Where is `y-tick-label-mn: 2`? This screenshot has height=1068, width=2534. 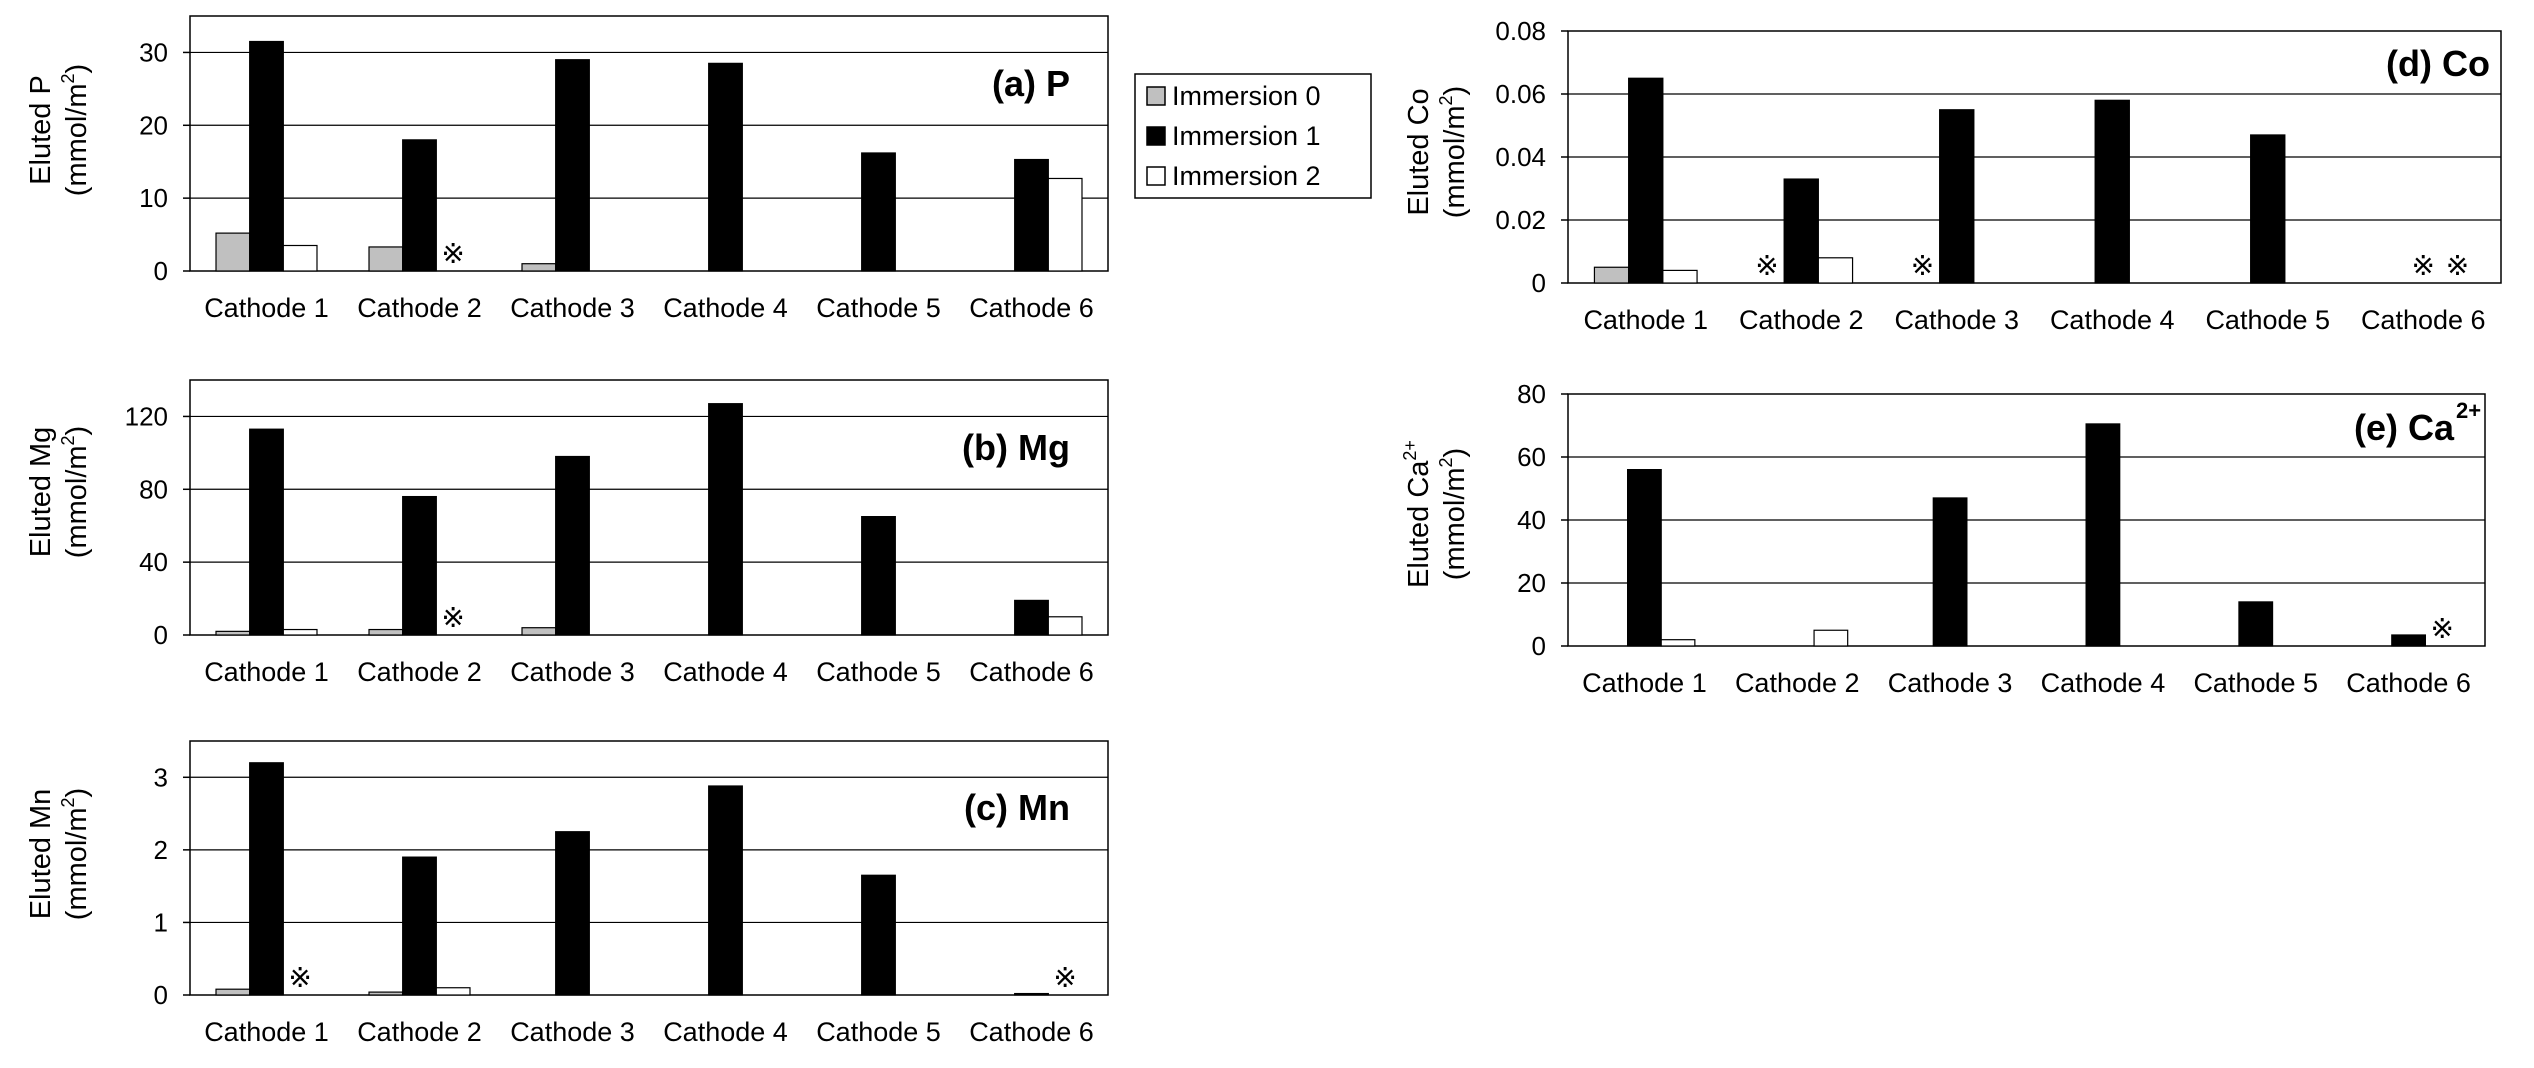
y-tick-label-mn: 2 is located at coordinates (161, 850).